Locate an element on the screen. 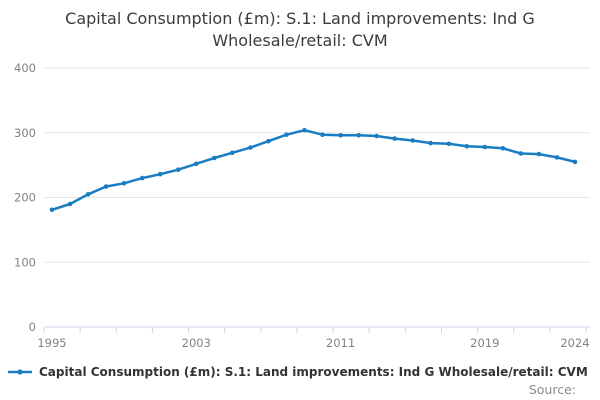 This screenshot has height=400, width=600. data-point-2010 is located at coordinates (322, 134).